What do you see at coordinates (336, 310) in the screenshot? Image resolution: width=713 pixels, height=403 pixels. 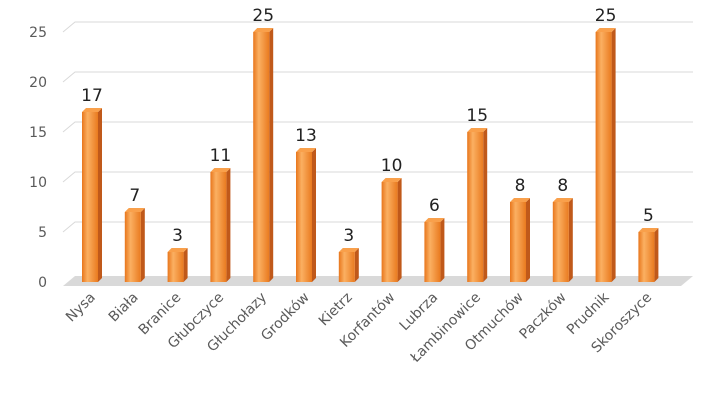 I see `category-label: Kietrz` at bounding box center [336, 310].